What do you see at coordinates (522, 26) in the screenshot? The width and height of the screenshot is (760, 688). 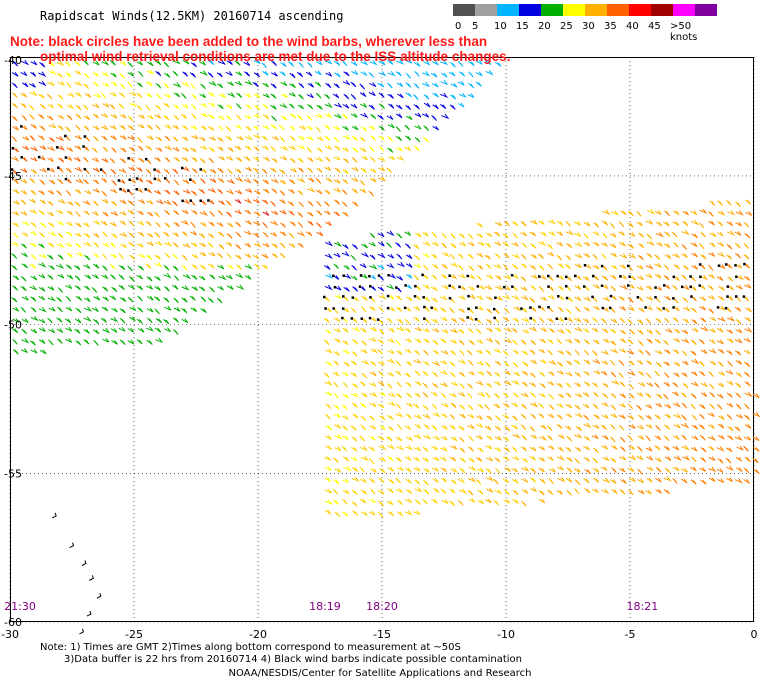 I see `scale-label: 15` at bounding box center [522, 26].